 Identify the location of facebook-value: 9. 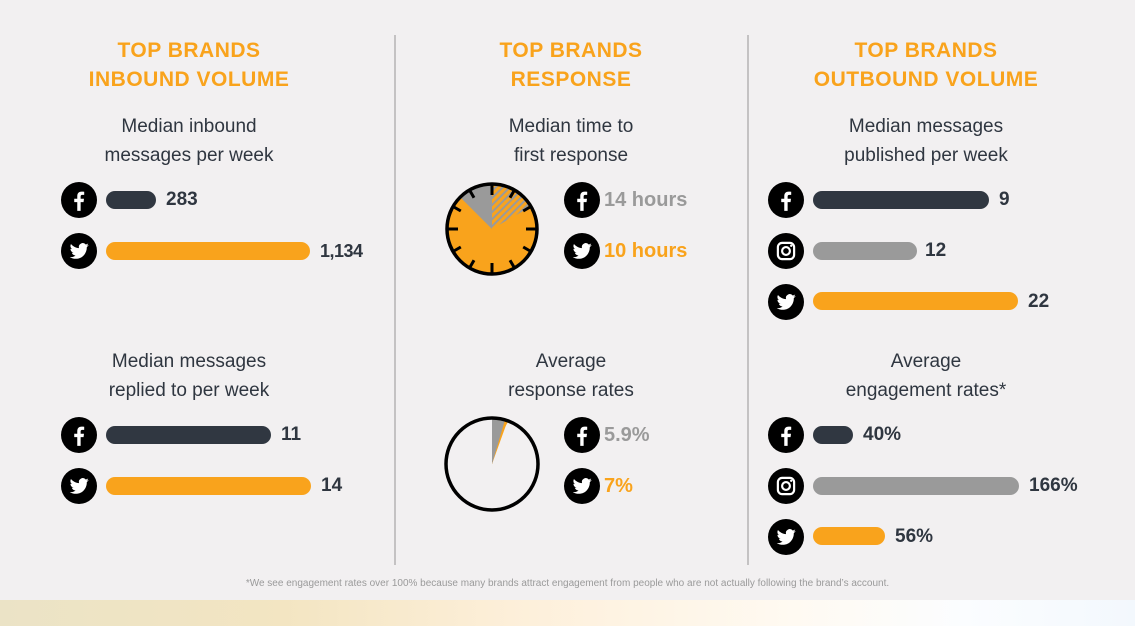
(1004, 199).